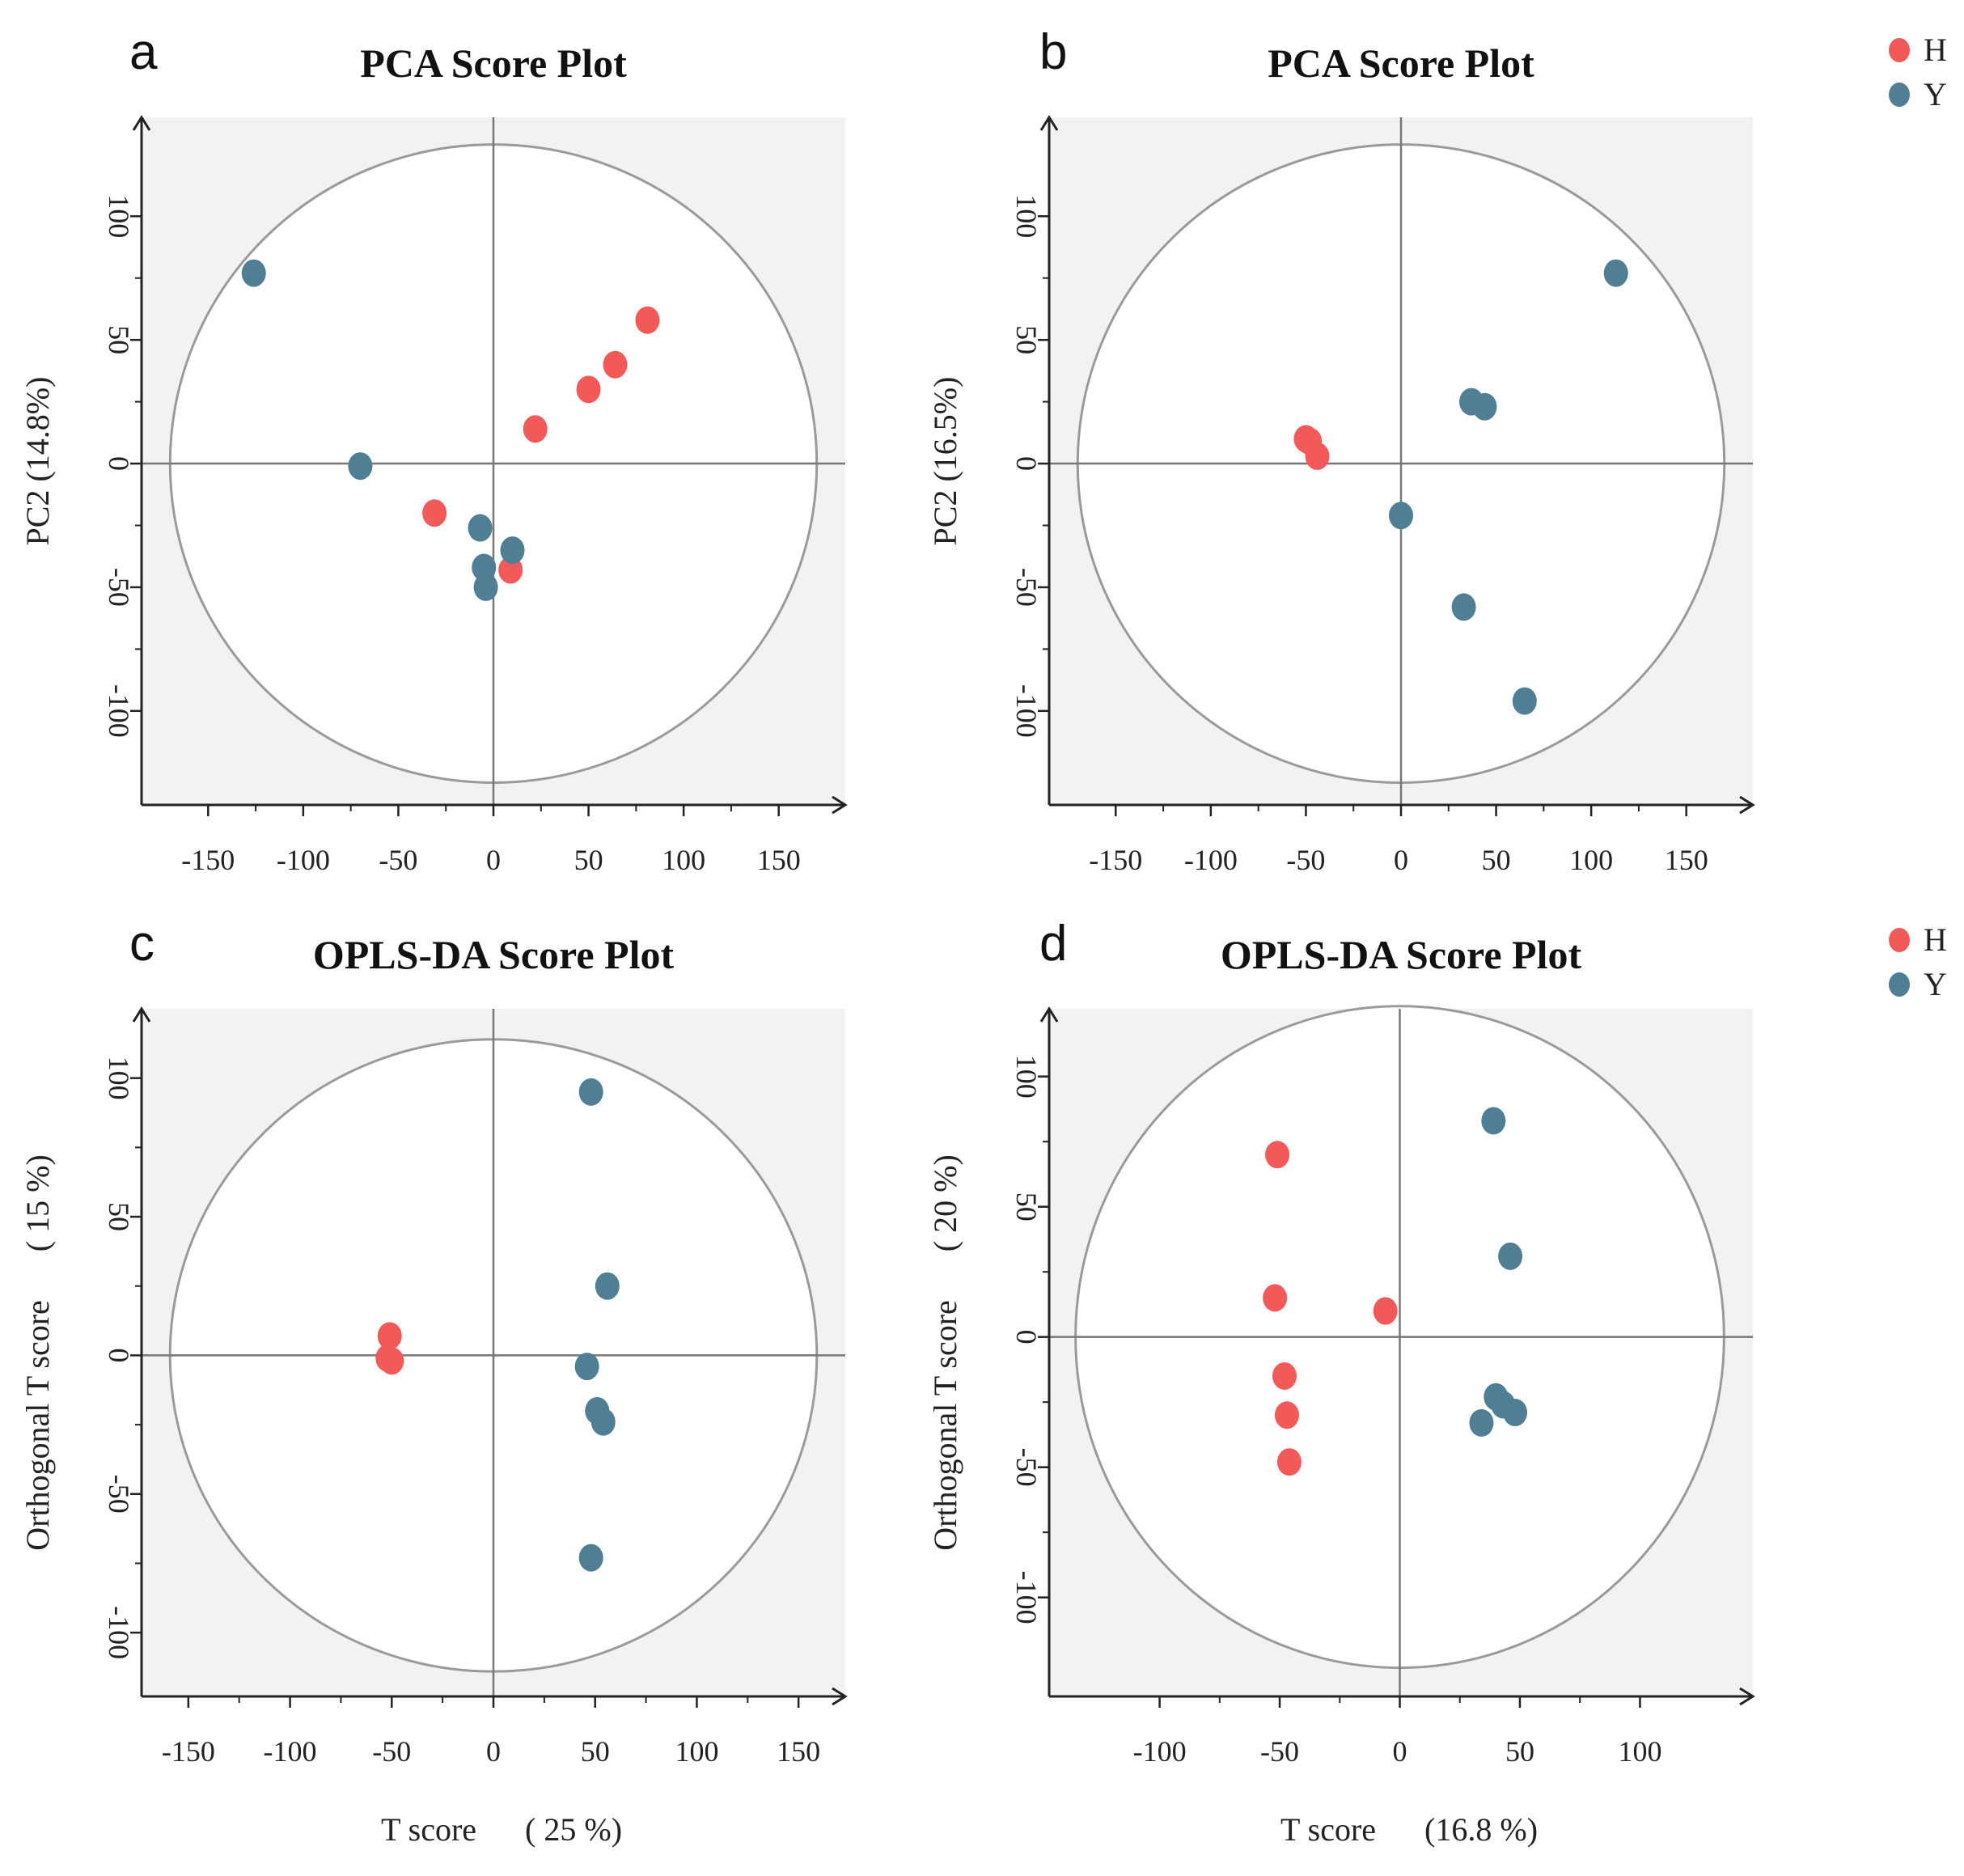 This screenshot has width=1964, height=1876. Describe the element at coordinates (37, 461) in the screenshot. I see `y-axis-label: PC2 (14.8%)` at that location.